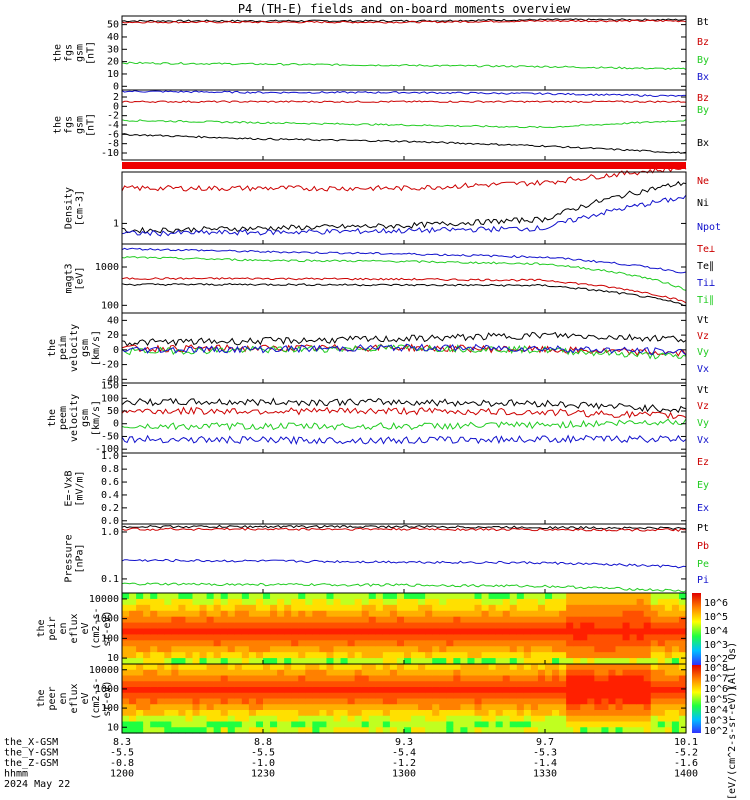 The width and height of the screenshot is (750, 800). What do you see at coordinates (113, 49) in the screenshot?
I see `y-tick-label: 30` at bounding box center [113, 49].